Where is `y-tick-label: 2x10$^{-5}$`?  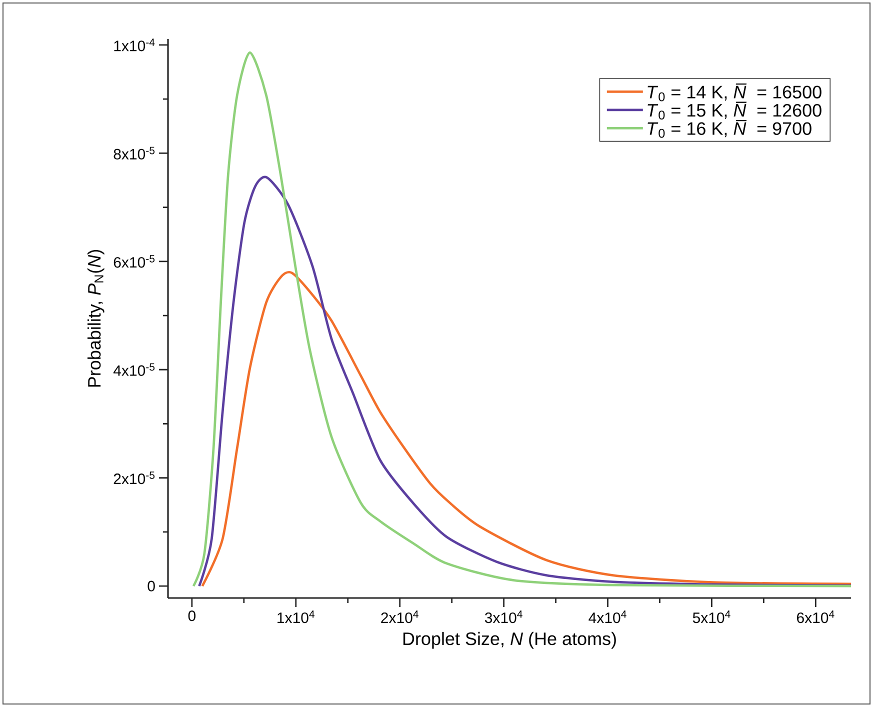
y-tick-label: 2x10$^{-5}$ is located at coordinates (134, 478).